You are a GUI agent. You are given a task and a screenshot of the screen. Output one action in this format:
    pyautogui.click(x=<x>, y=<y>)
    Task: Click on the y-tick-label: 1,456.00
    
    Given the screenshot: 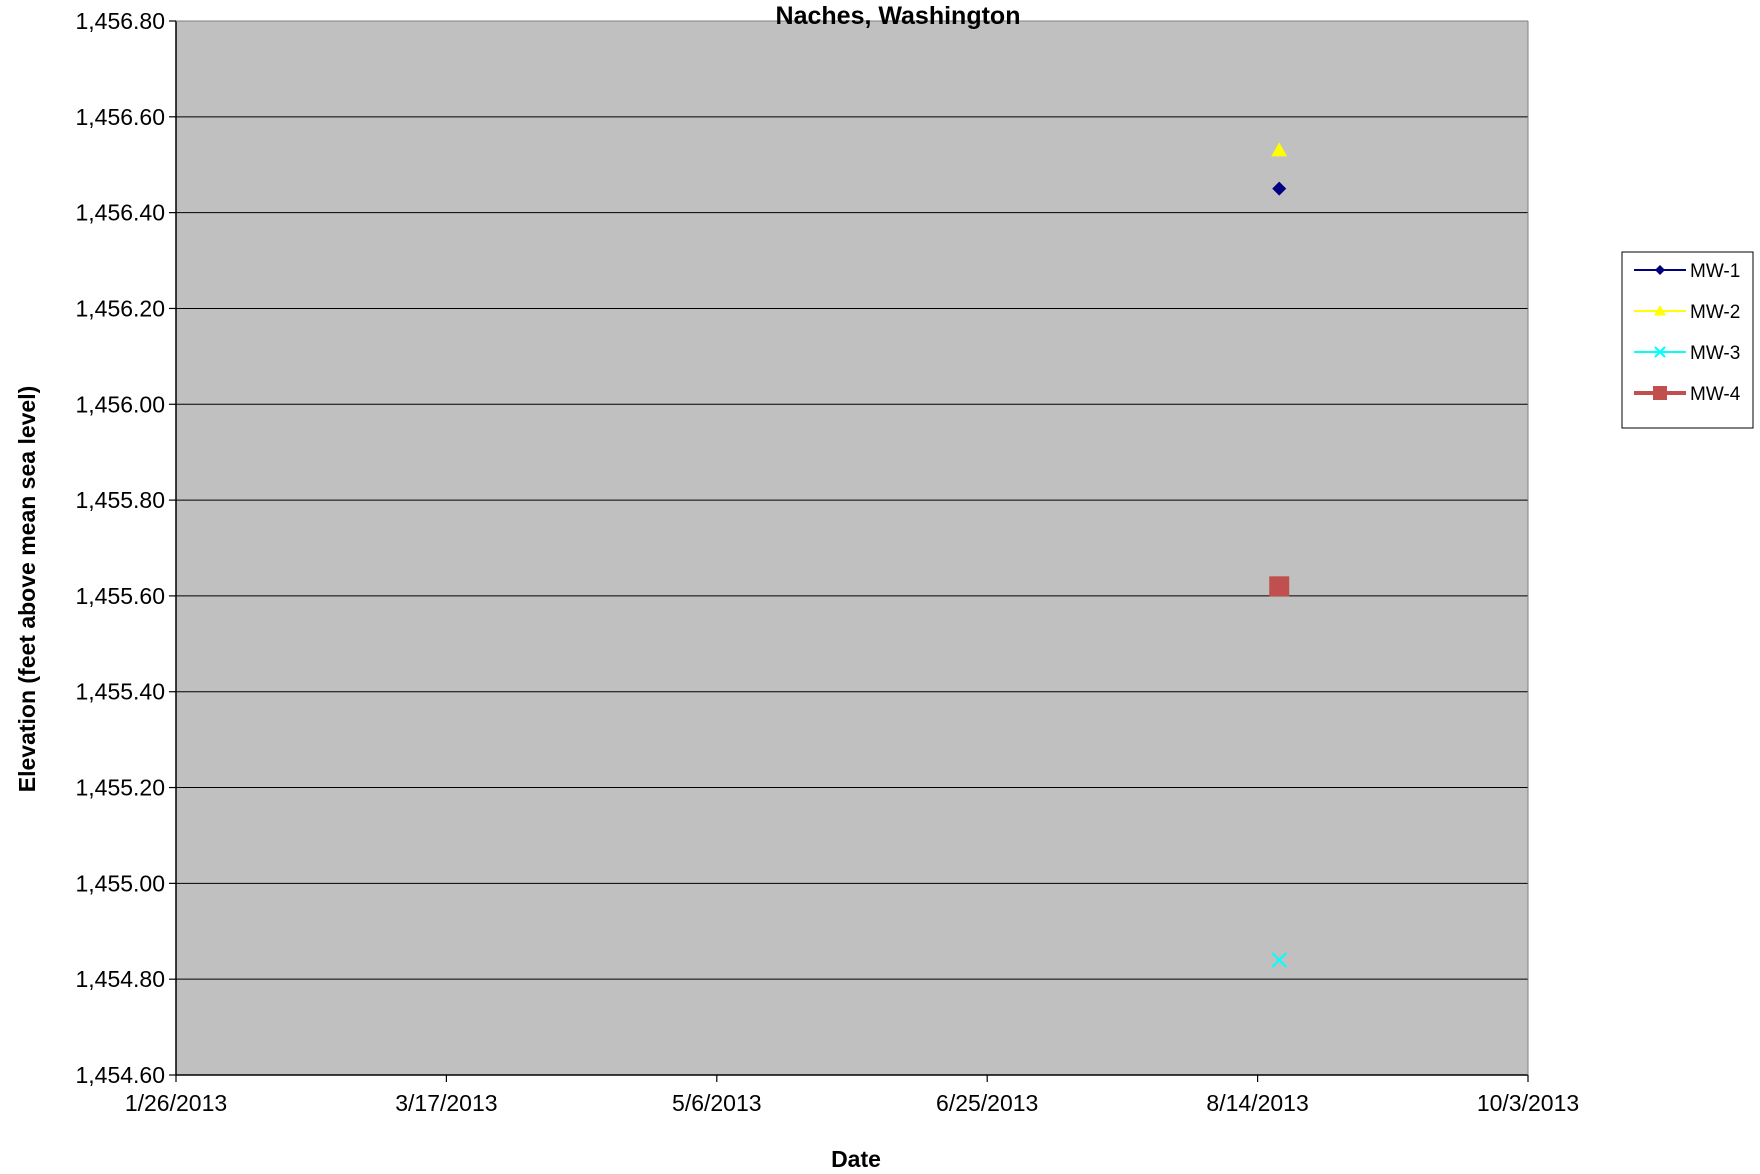 What is the action you would take?
    pyautogui.click(x=120, y=404)
    